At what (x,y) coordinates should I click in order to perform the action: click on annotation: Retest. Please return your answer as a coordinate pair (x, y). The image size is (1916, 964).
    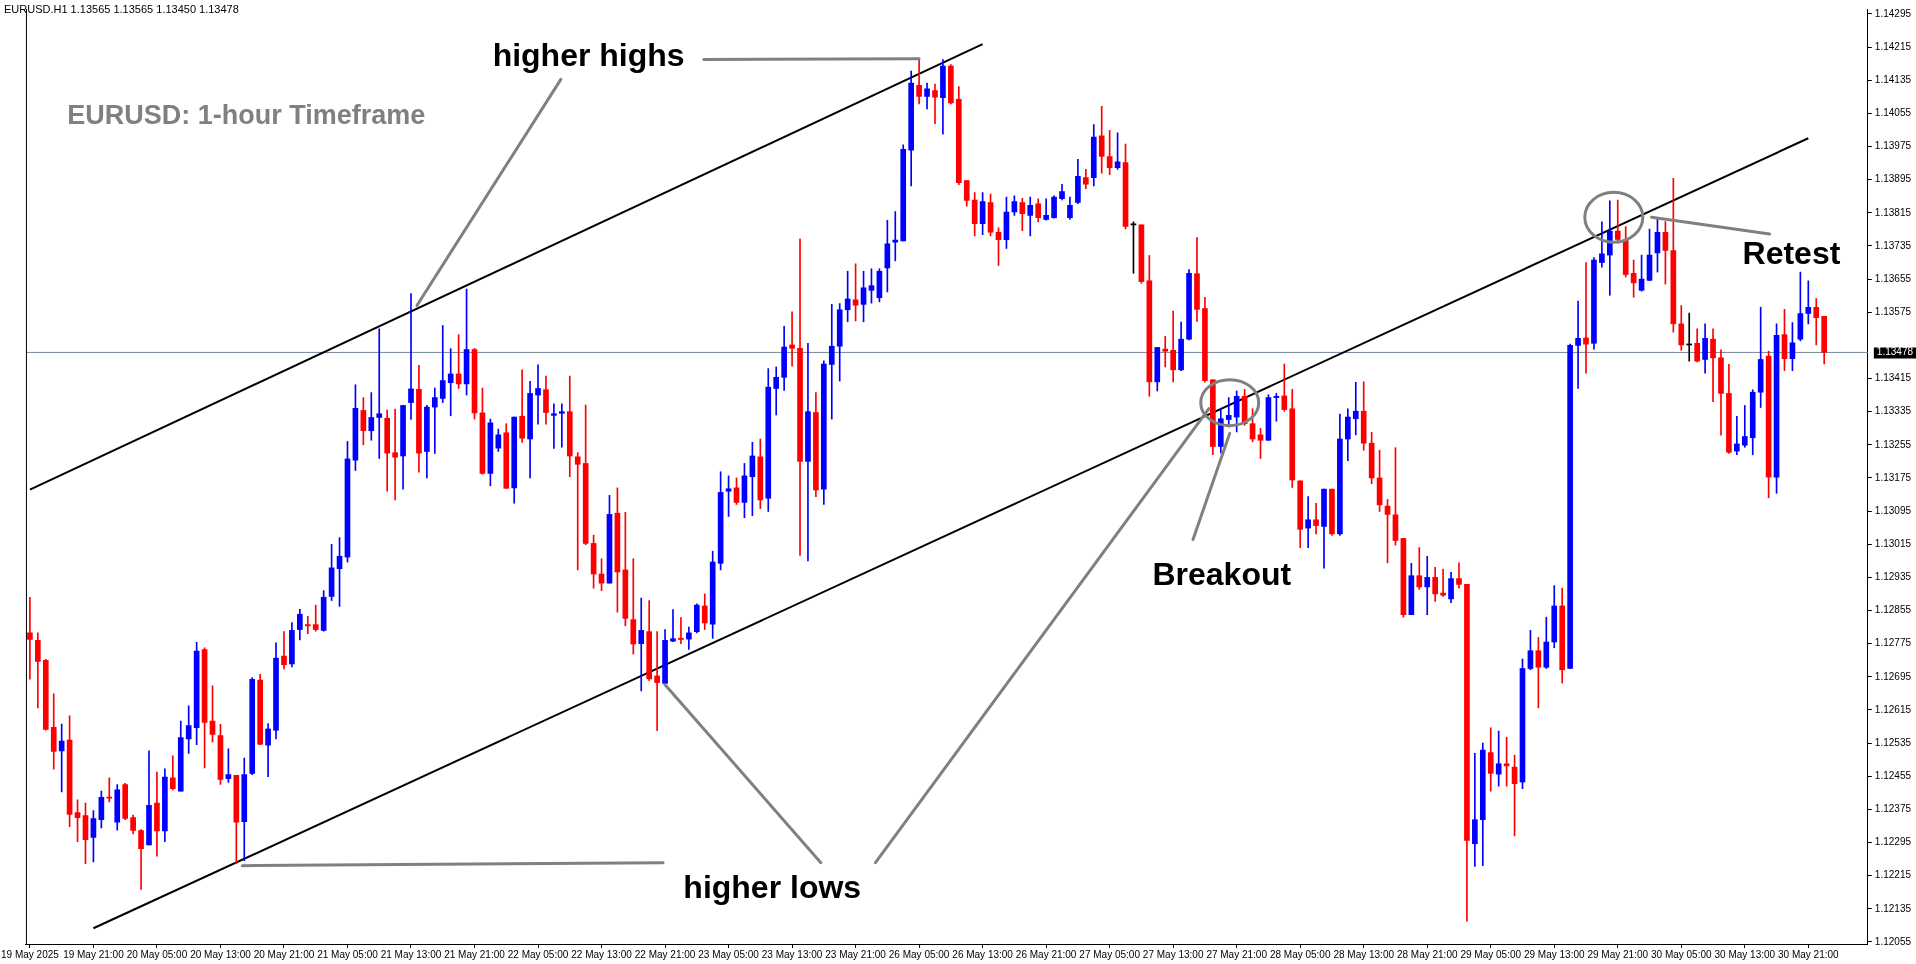
    Looking at the image, I should click on (1791, 252).